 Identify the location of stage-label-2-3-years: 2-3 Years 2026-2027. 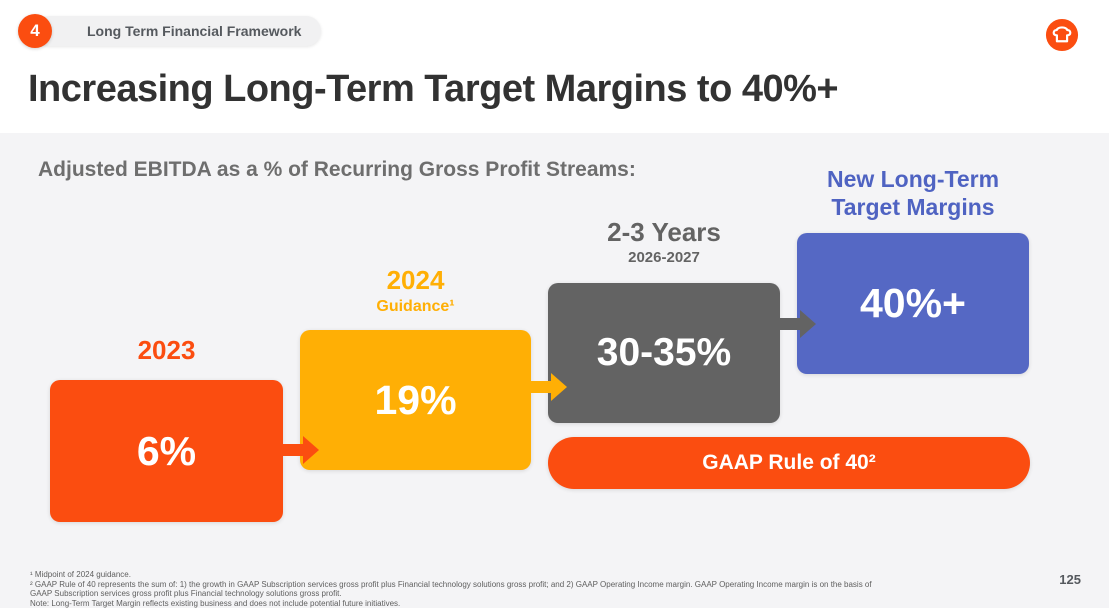
(664, 242).